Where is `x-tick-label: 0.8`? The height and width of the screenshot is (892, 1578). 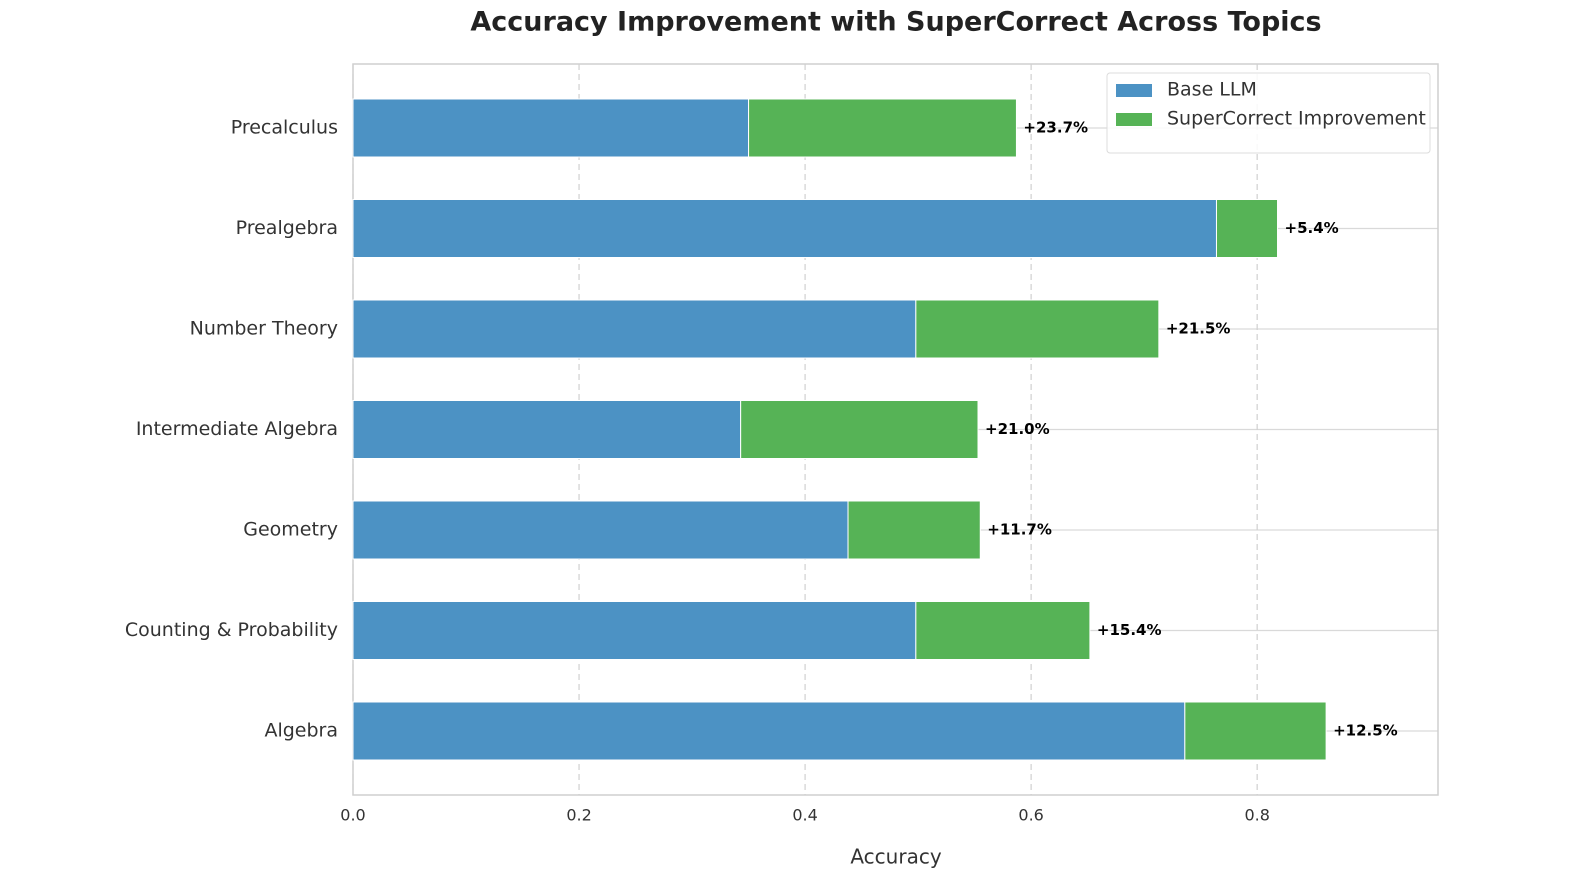 x-tick-label: 0.8 is located at coordinates (1256, 815).